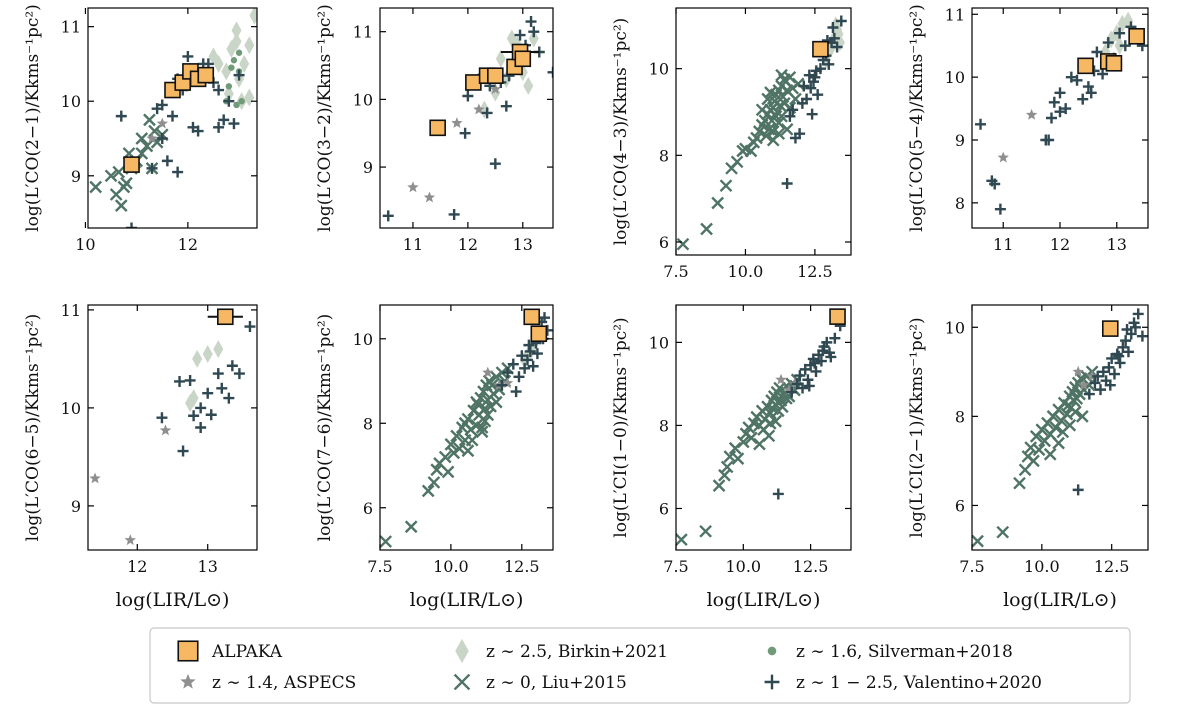 Image resolution: width=1200 pixels, height=715 pixels. What do you see at coordinates (188, 651) in the screenshot?
I see `legend-square-icon` at bounding box center [188, 651].